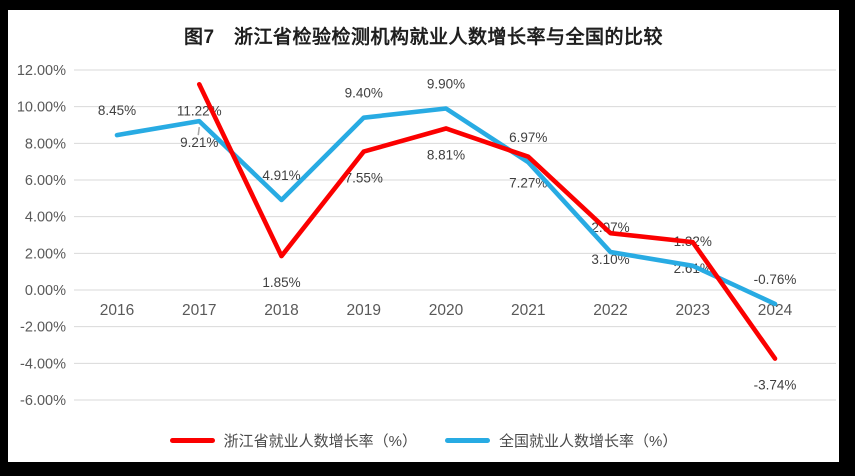  I want to click on y-tick-label: 8.00%, so click(45, 144).